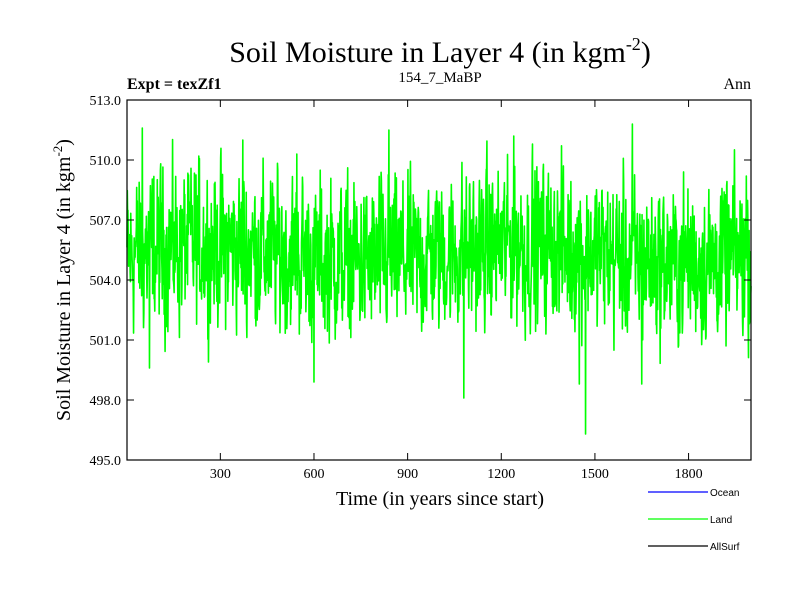  I want to click on legend-item-ocean: Ocean, so click(693, 493).